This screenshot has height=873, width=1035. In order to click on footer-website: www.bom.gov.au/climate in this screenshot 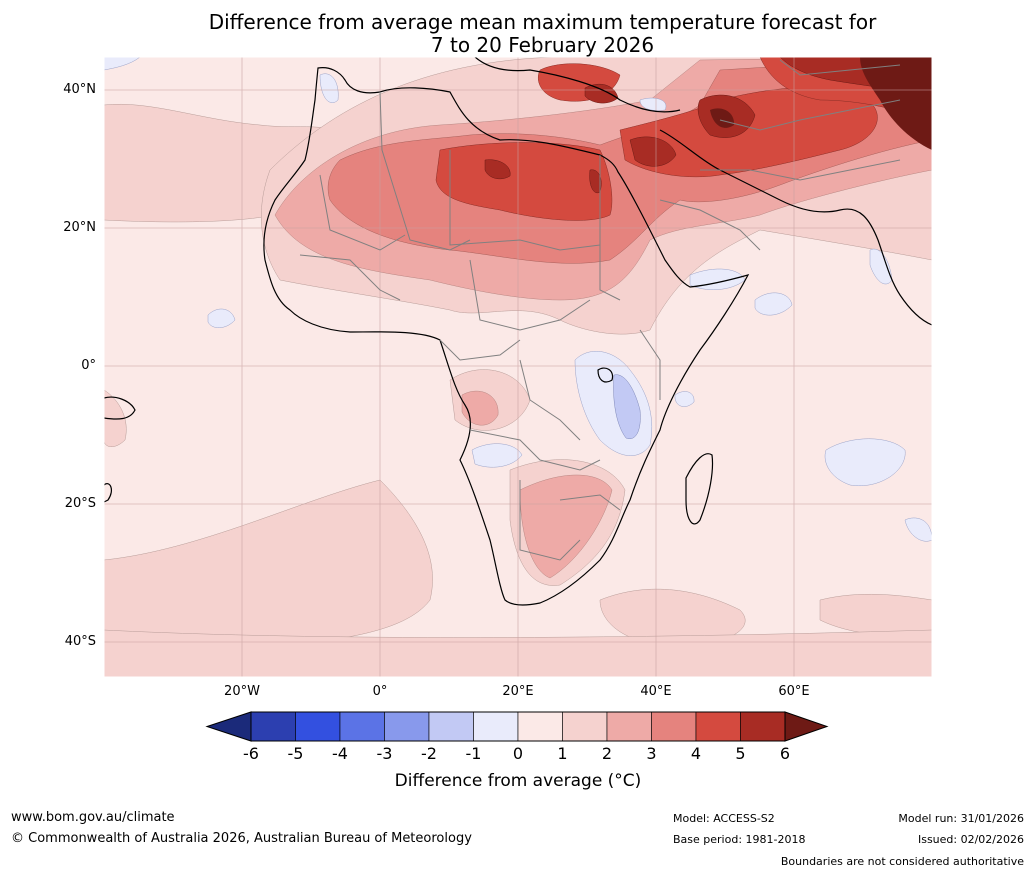, I will do `click(93, 817)`.